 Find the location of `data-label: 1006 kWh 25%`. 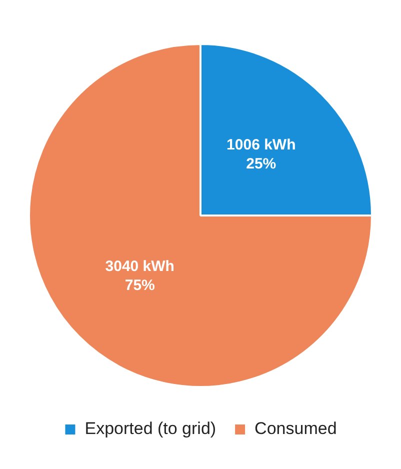

data-label: 1006 kWh 25% is located at coordinates (261, 154).